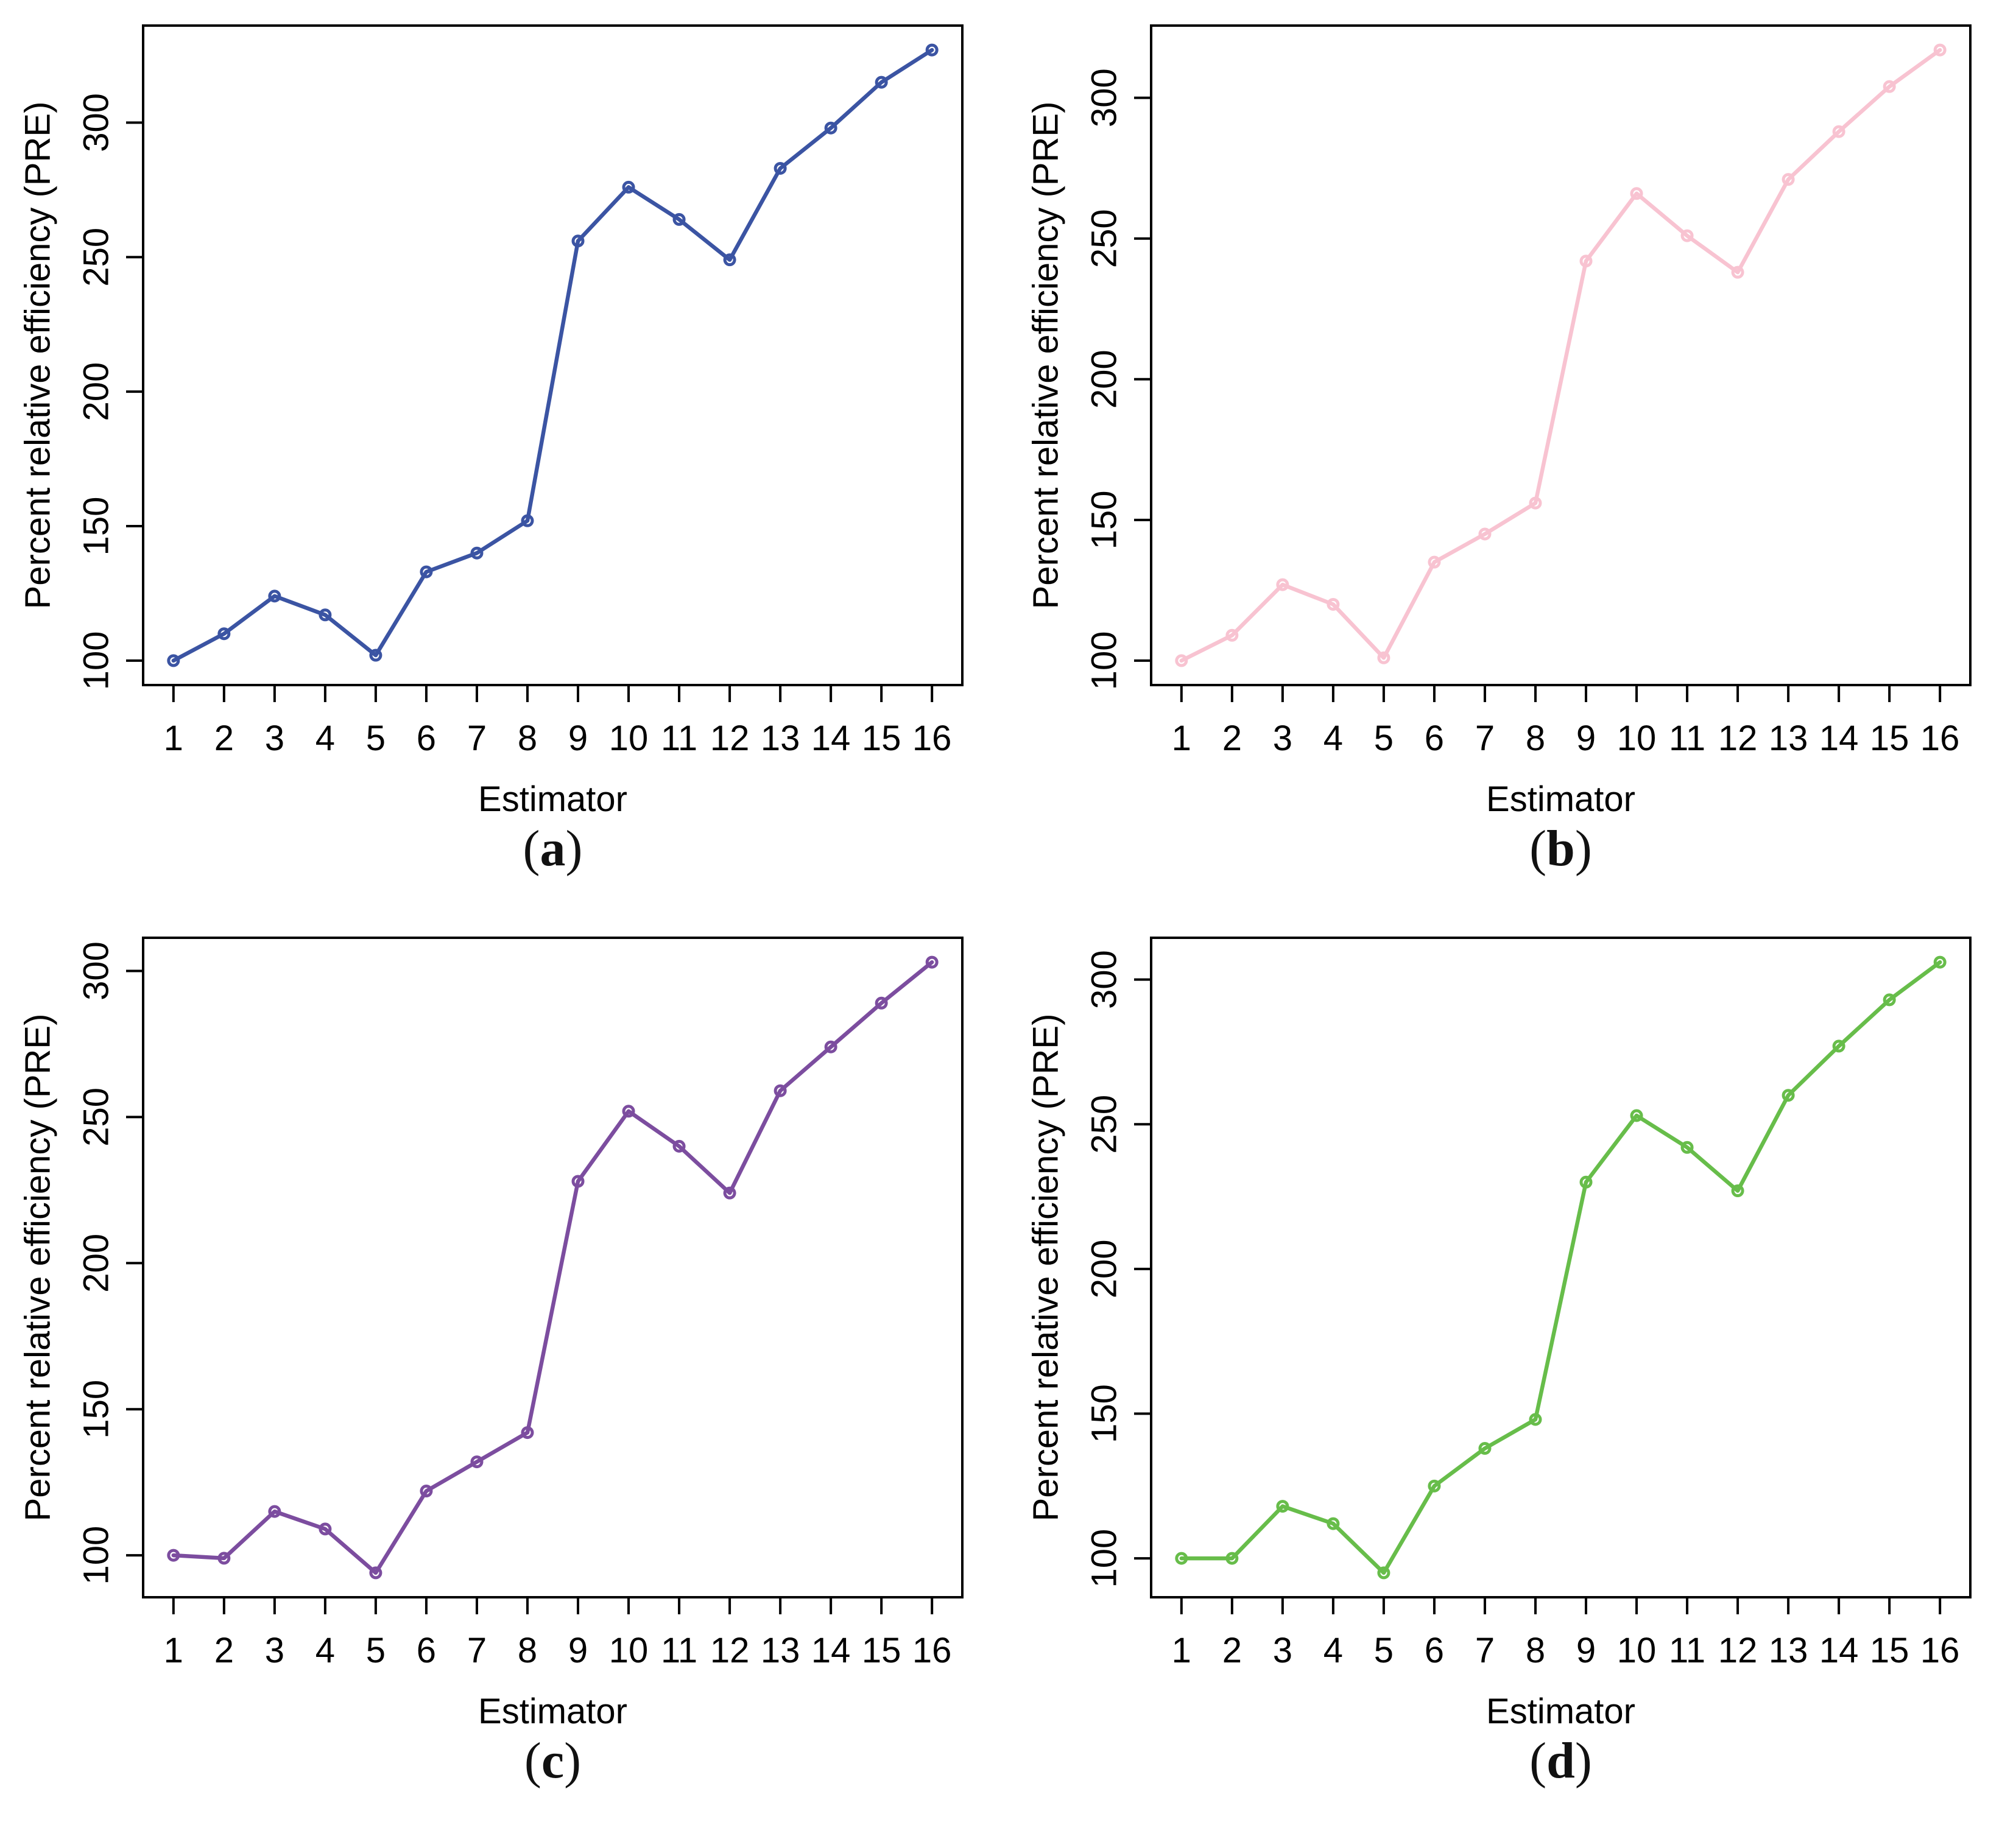  Describe the element at coordinates (553, 355) in the screenshot. I see `plot-box` at that location.